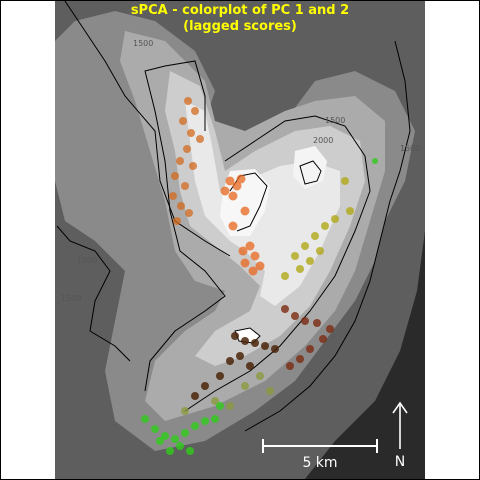 This screenshot has width=480, height=480. Describe the element at coordinates (185, 226) in the screenshot. I see `contour-line-1500-outer` at that location.